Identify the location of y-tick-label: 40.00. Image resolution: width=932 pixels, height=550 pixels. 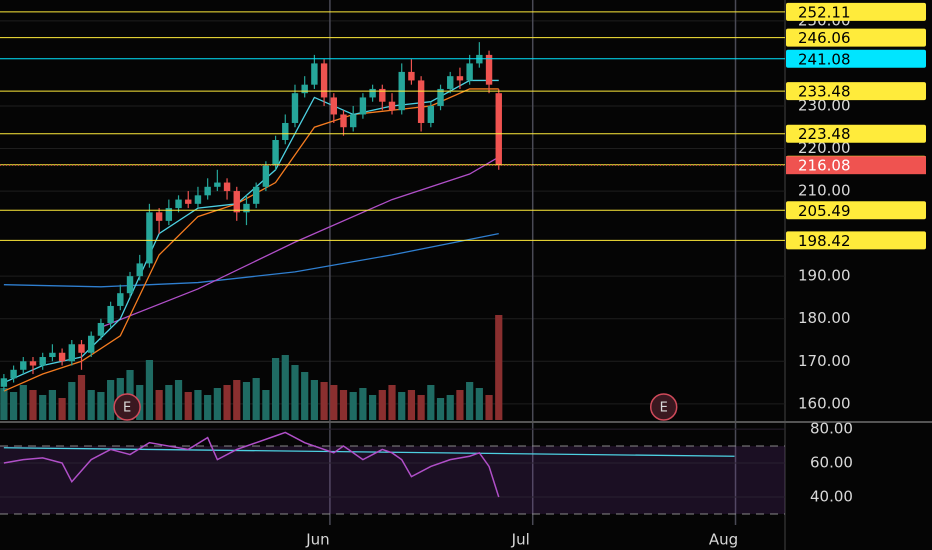
(831, 496).